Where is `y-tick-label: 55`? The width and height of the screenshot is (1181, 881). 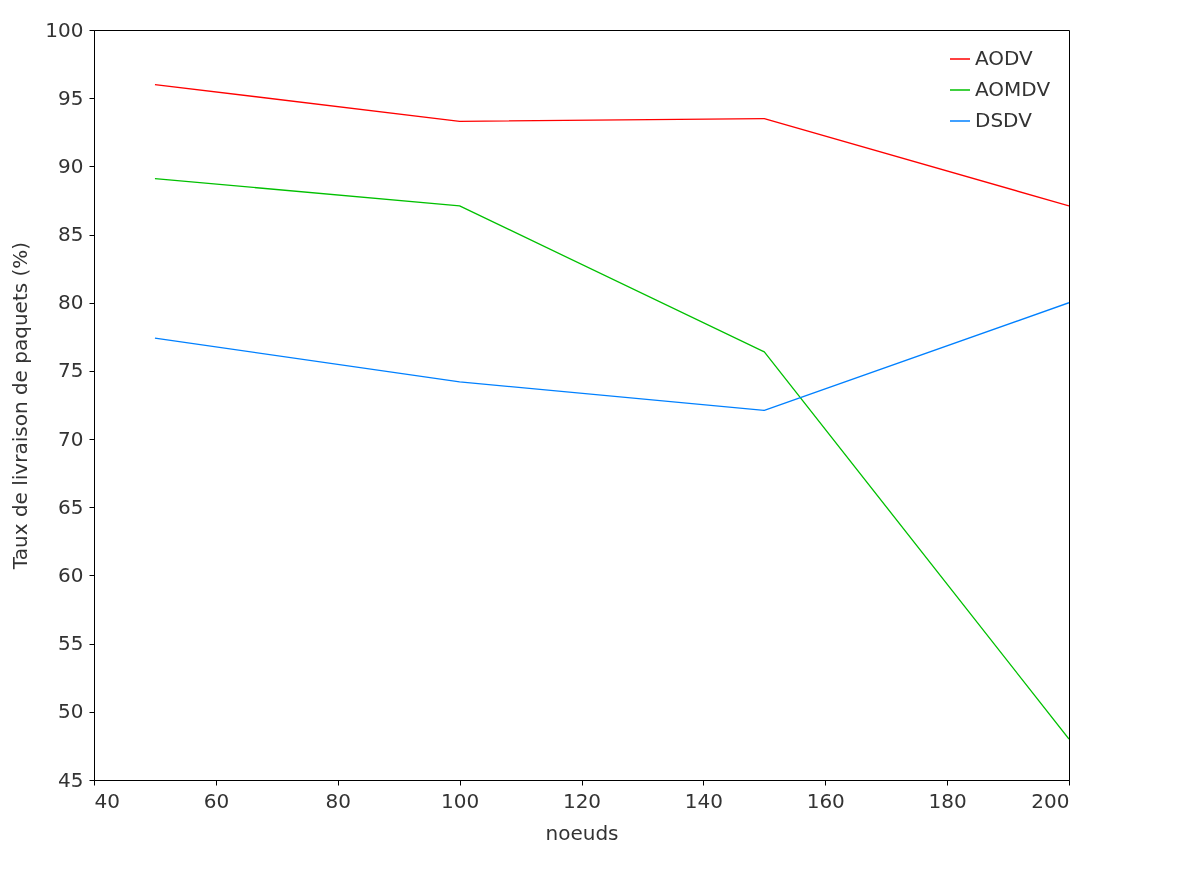
y-tick-label: 55 is located at coordinates (71, 643).